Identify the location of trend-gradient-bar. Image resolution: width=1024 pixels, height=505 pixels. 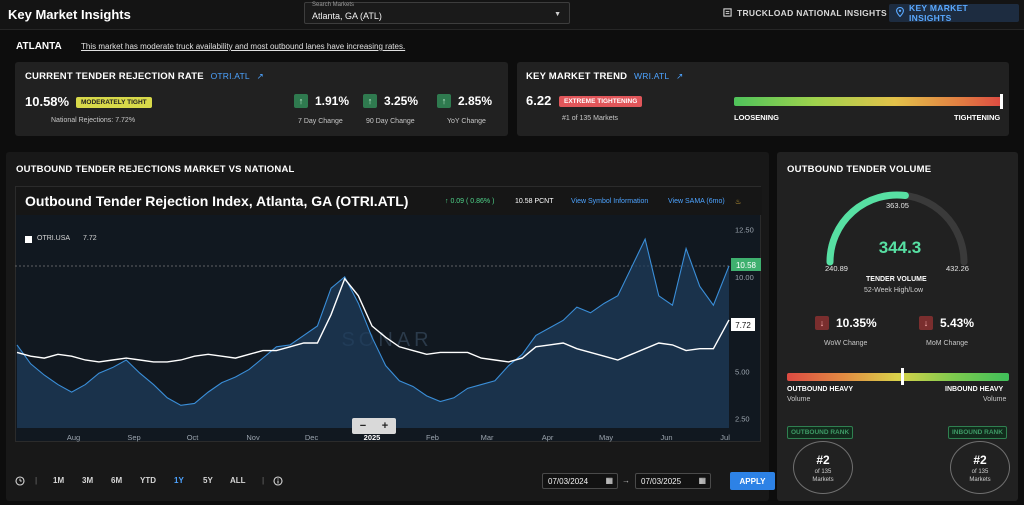
(868, 101).